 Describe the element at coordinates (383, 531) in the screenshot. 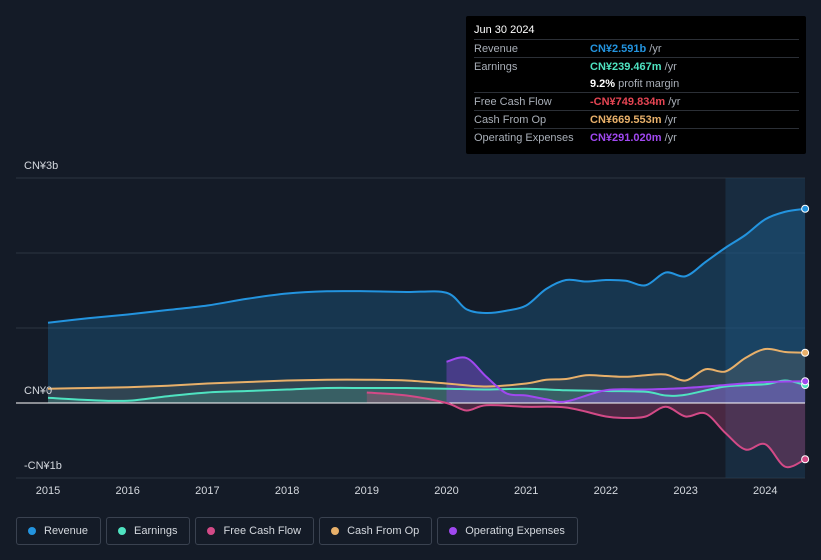

I see `legend-label: Cash From Op` at that location.